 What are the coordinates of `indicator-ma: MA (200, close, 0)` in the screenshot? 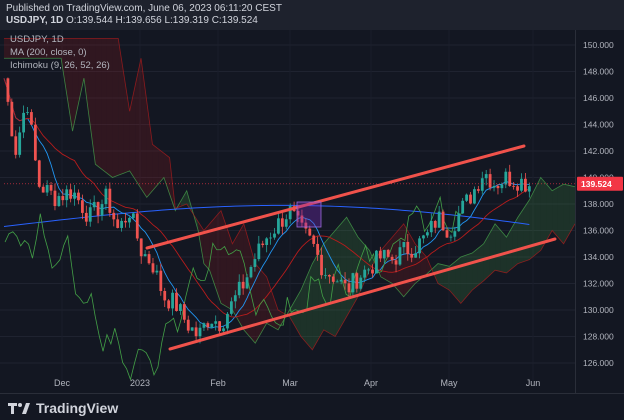 It's located at (48, 52).